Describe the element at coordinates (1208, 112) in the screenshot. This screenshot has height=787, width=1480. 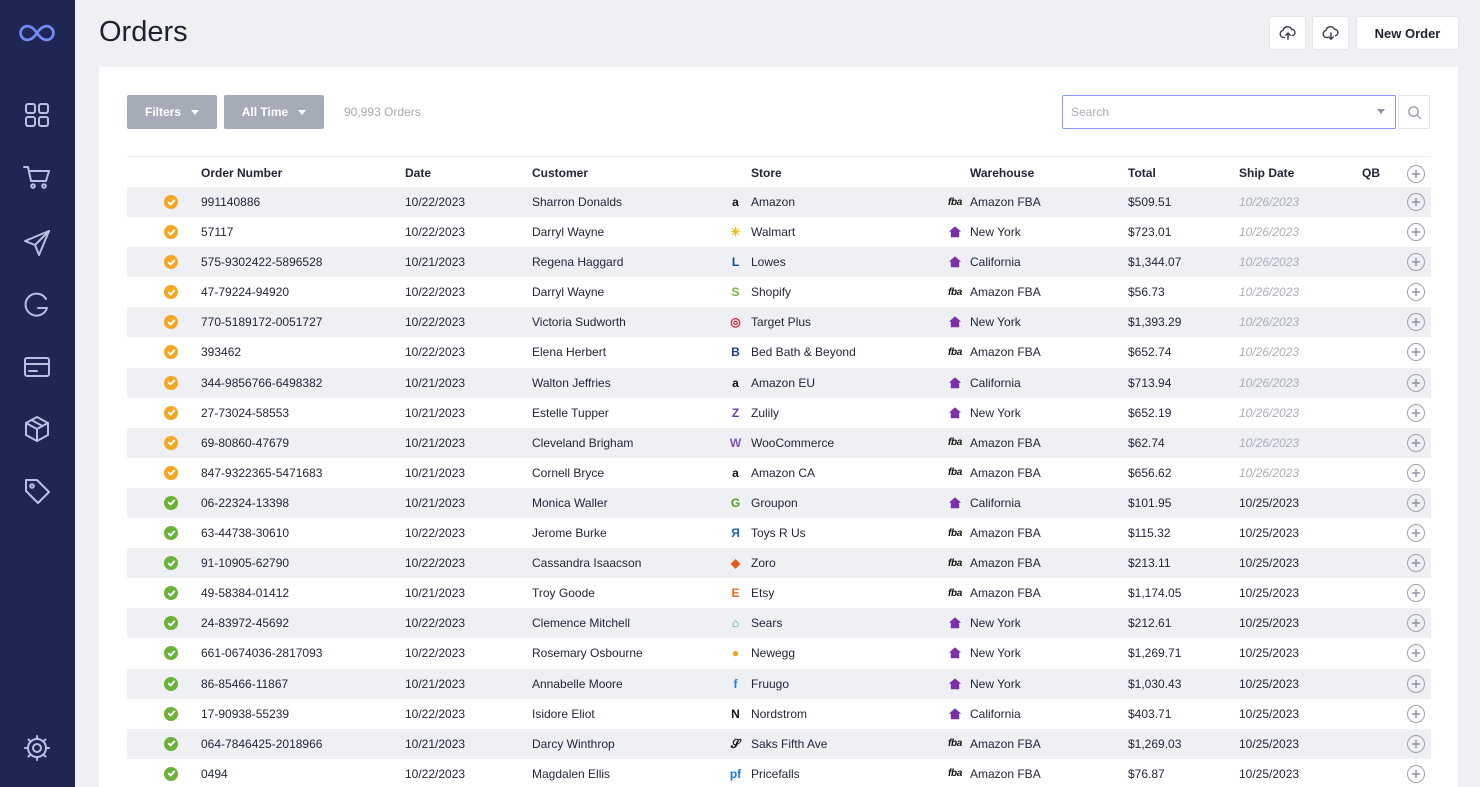
I see `search-input` at that location.